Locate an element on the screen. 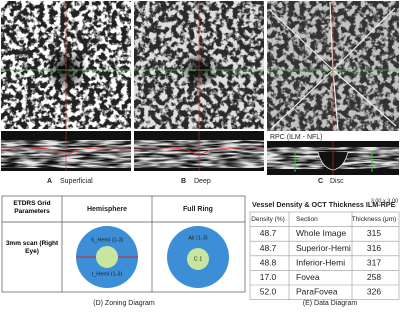 This screenshot has width=400, height=319. table-cell: 326 is located at coordinates (374, 292).